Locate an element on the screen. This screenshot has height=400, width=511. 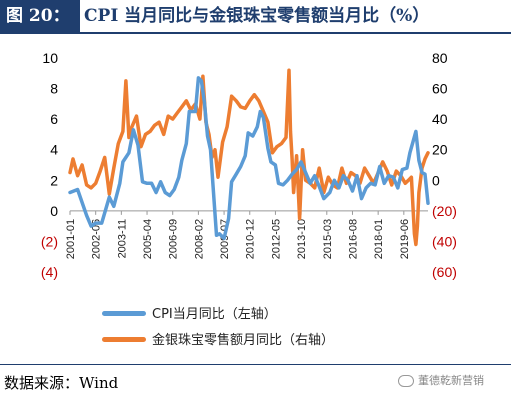
y-left-tick-label: (2) is located at coordinates (49, 241).